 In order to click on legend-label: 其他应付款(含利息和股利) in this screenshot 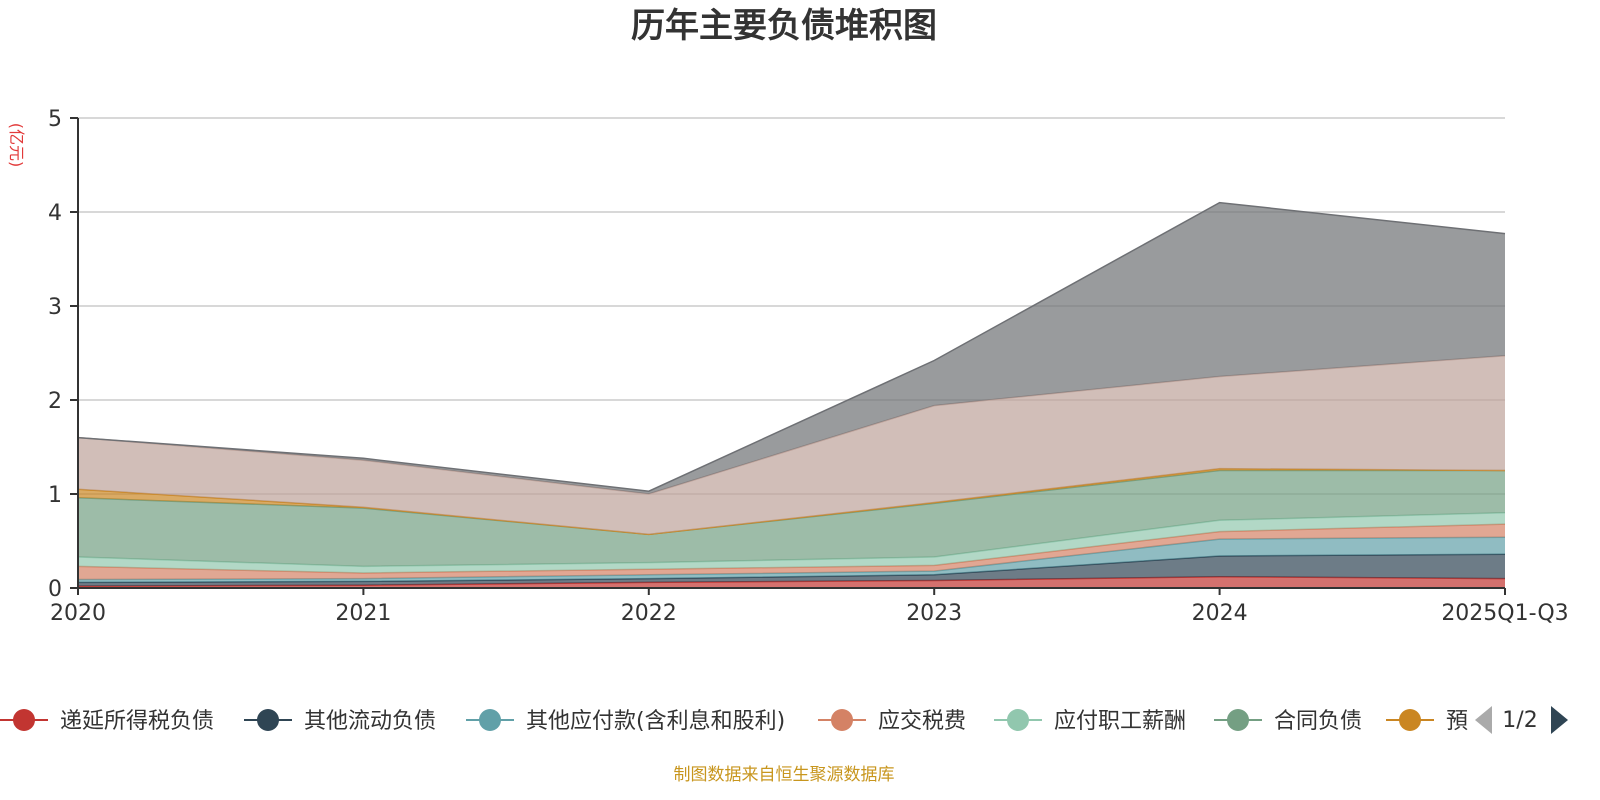, I will do `click(655, 721)`.